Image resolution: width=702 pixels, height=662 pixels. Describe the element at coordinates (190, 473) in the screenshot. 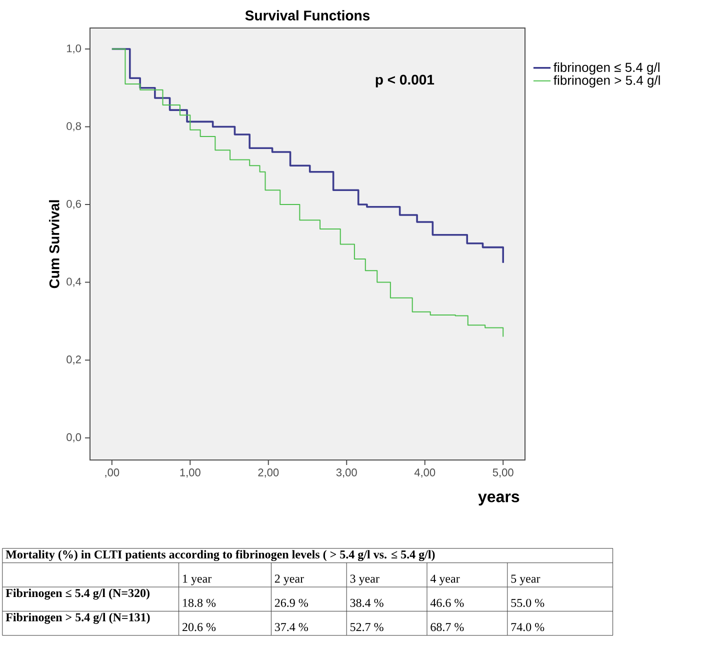

I see `x-tick-label: 1,00` at that location.